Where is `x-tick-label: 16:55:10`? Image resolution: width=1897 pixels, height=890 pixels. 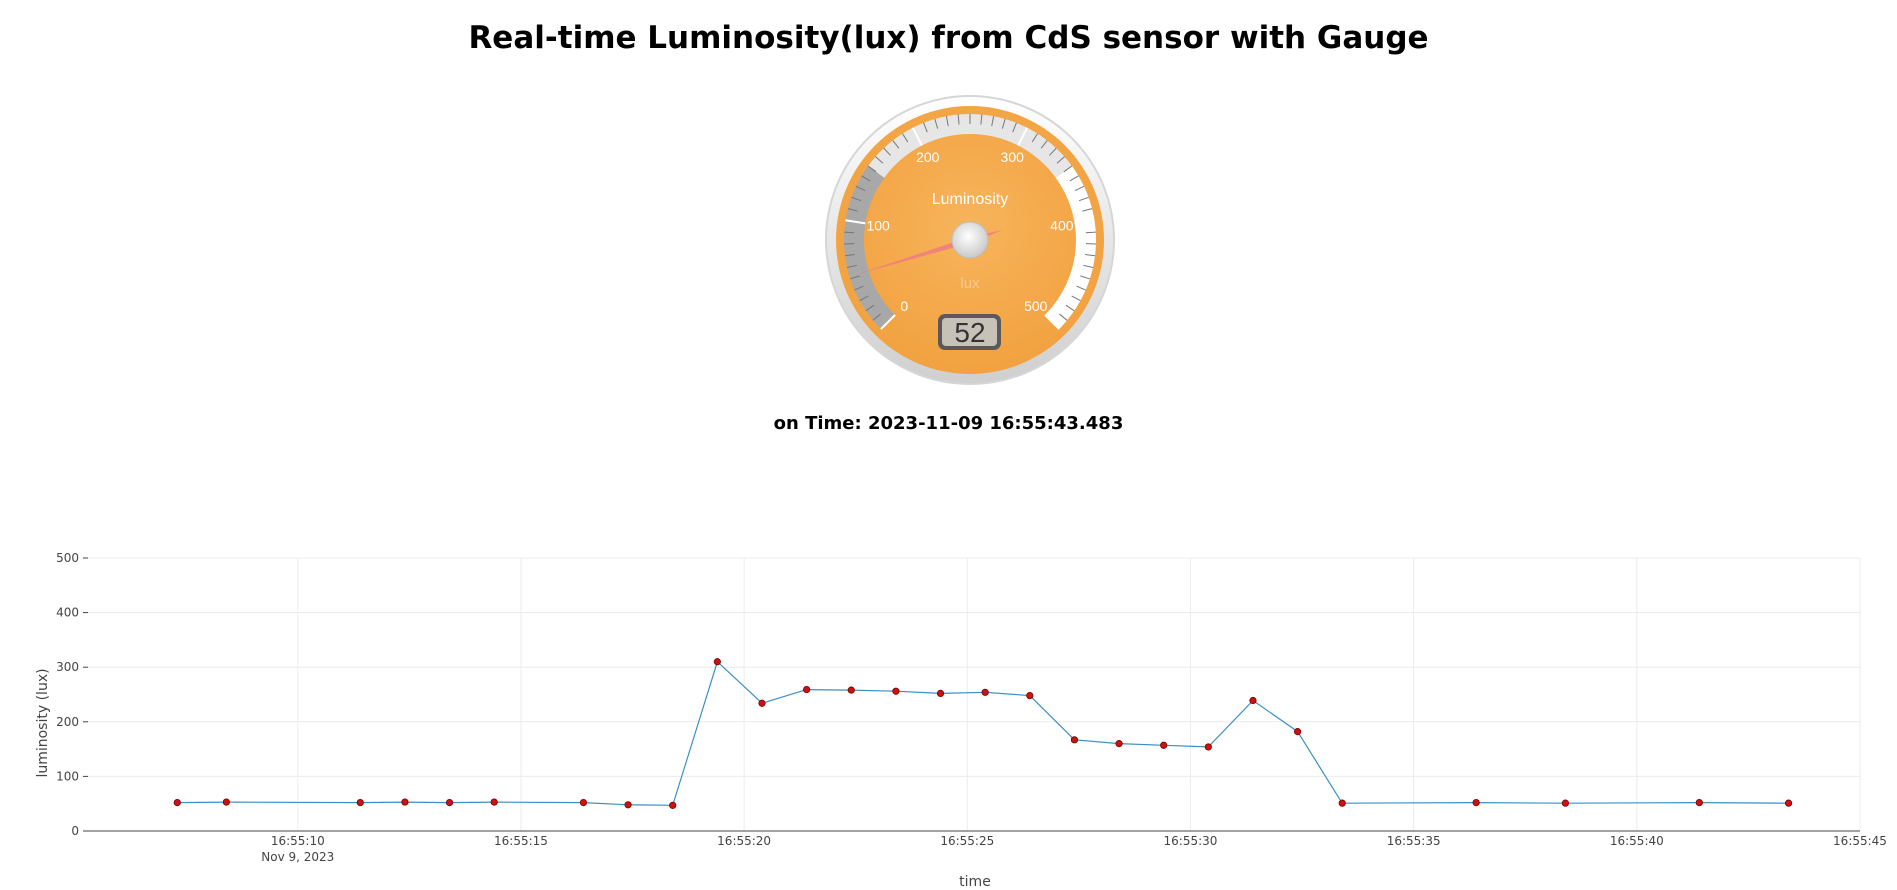
x-tick-label: 16:55:10 is located at coordinates (298, 841).